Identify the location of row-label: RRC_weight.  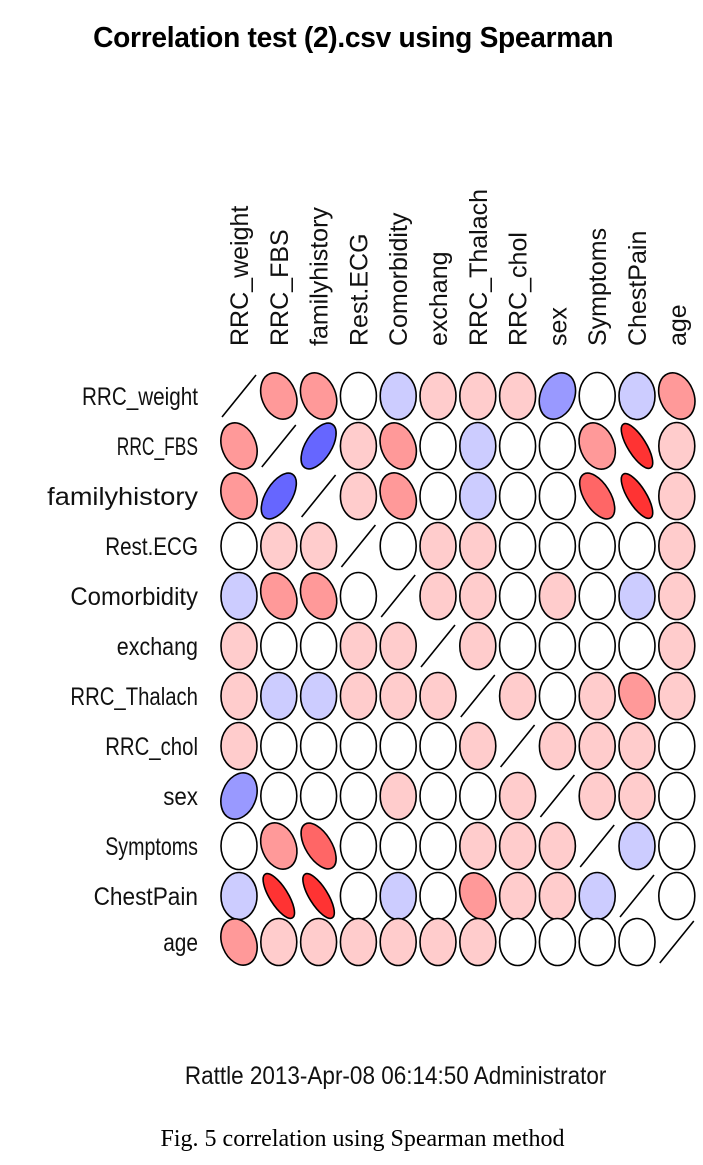
(140, 397).